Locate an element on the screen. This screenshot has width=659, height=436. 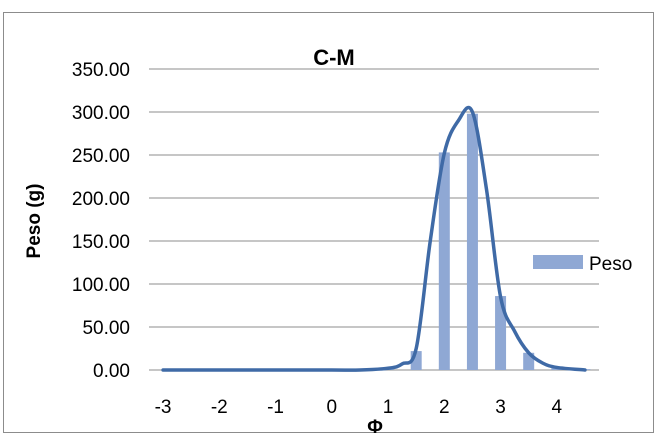
x-tick-label: 1 is located at coordinates (388, 407).